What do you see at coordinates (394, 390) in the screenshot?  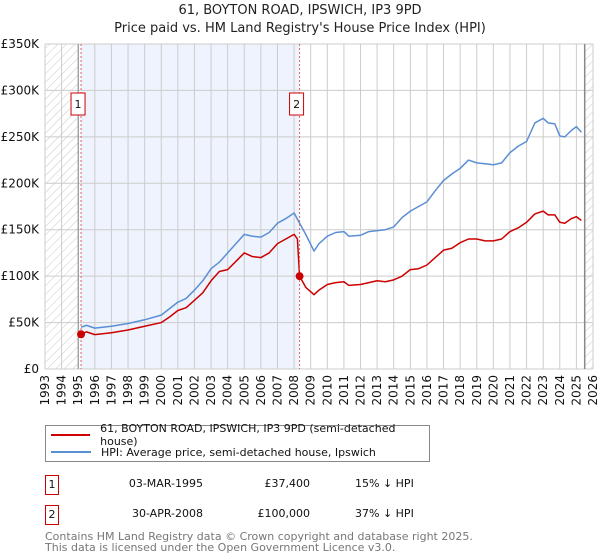 I see `x-tick-label: 2014` at bounding box center [394, 390].